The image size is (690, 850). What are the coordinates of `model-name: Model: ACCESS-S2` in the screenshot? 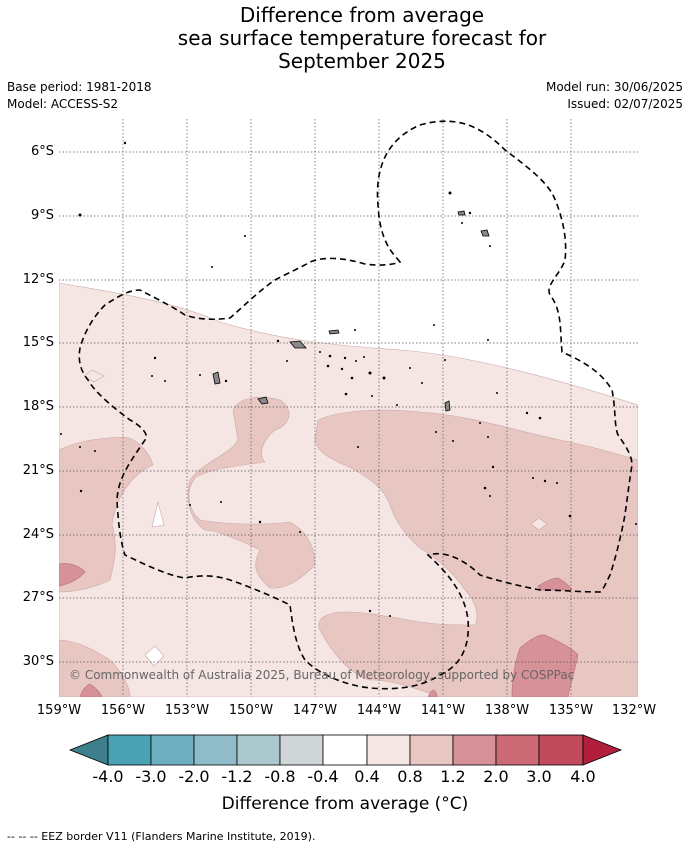 It's located at (63, 104).